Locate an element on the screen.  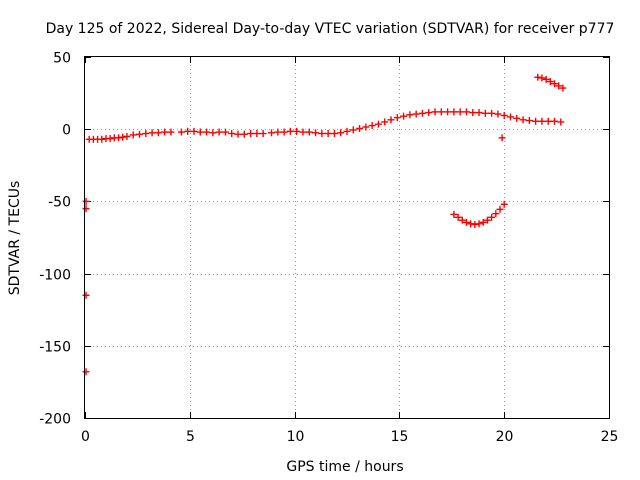
x-tick-label: 0 is located at coordinates (85, 437).